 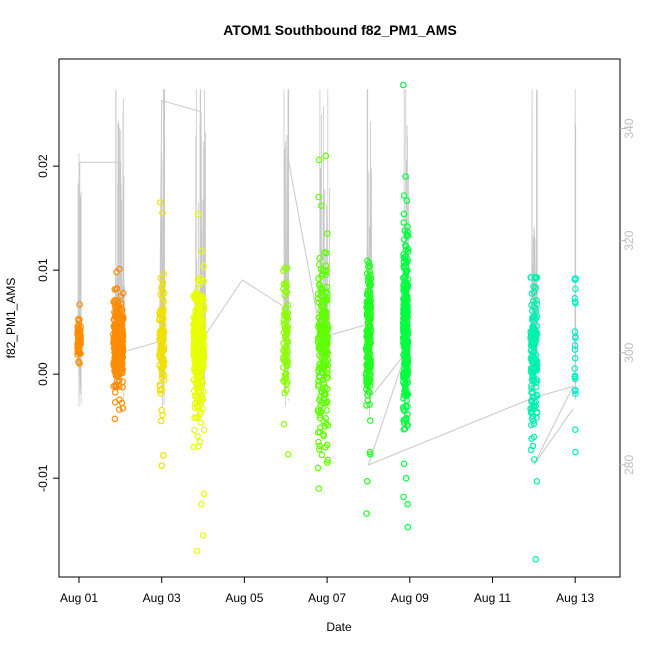 I want to click on x-tick-label-5: Aug 11, so click(x=492, y=598).